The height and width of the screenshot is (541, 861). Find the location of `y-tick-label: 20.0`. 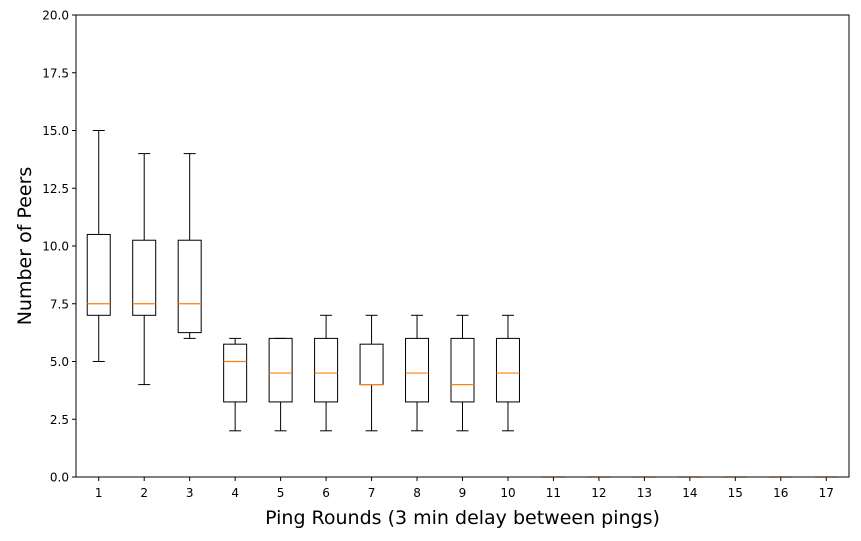

y-tick-label: 20.0 is located at coordinates (55, 16).